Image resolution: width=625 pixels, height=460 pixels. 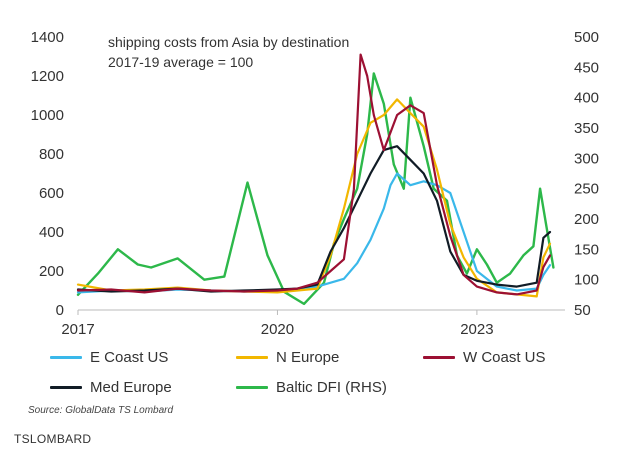 I want to click on right-tick-label: 450, so click(x=586, y=67).